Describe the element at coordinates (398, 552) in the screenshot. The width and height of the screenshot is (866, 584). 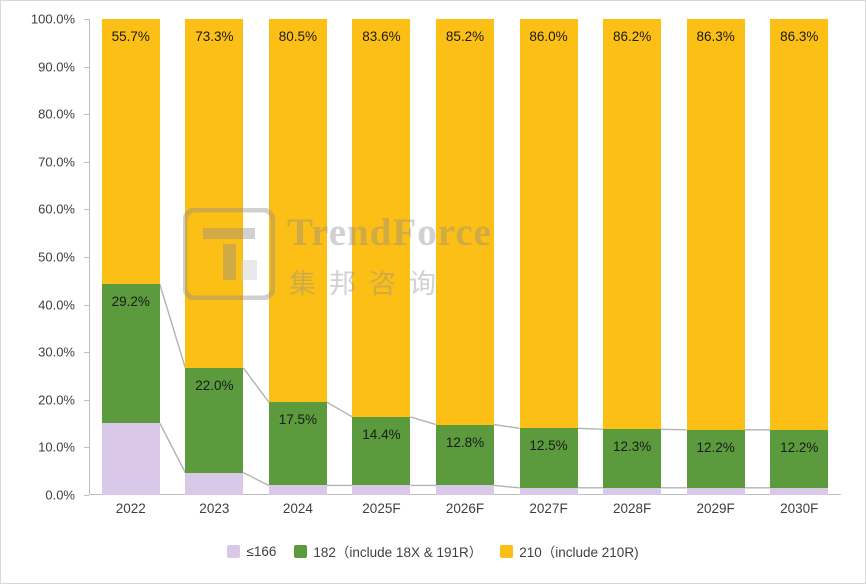
I see `legend-label: 182（include 18X & 191R）` at that location.